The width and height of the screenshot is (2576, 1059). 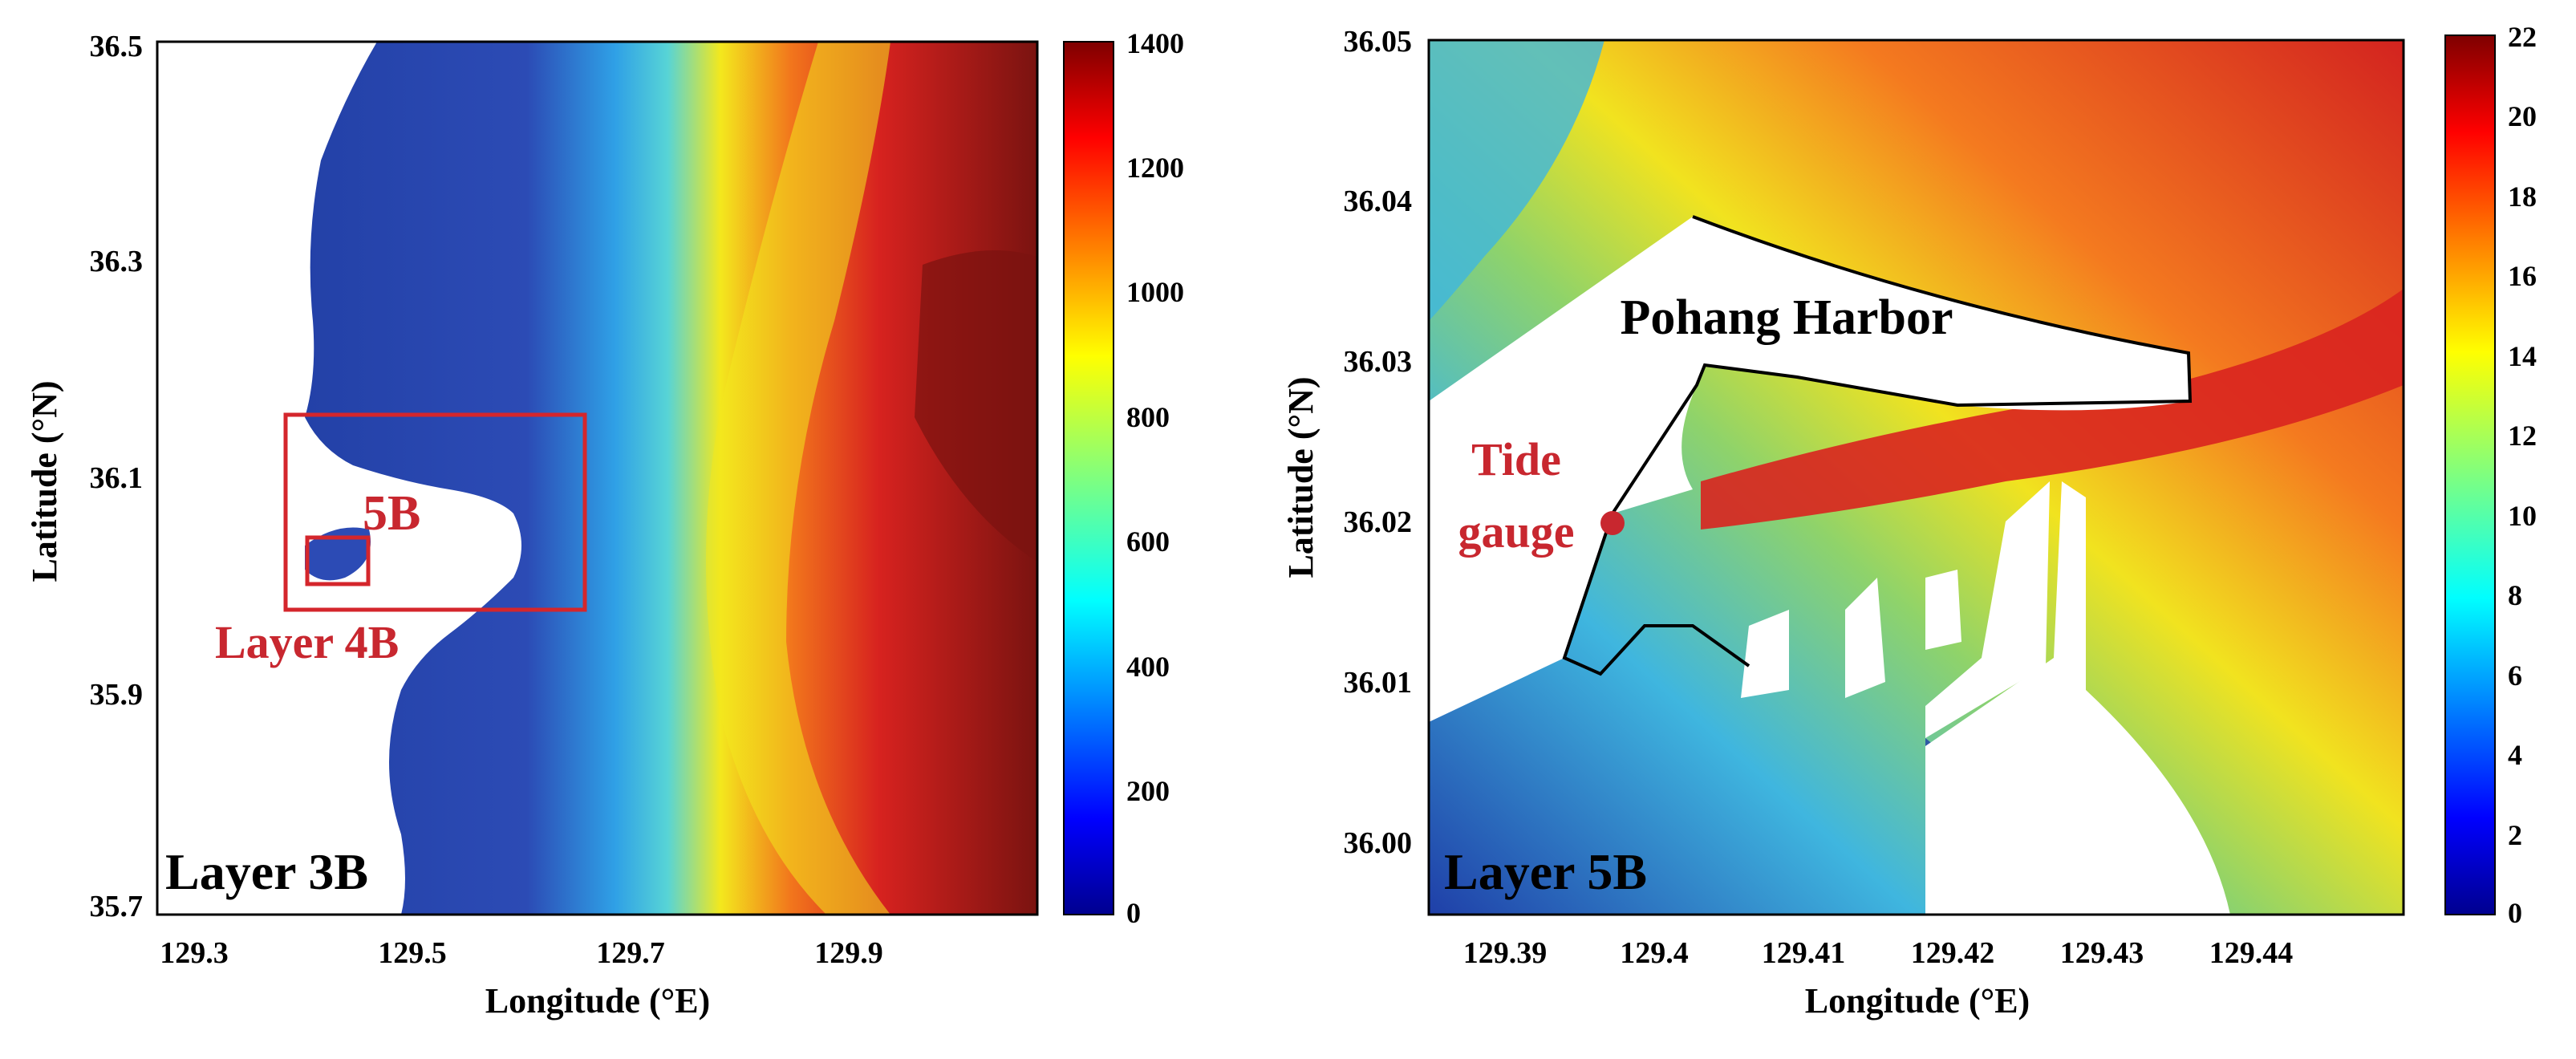 I want to click on cbar-tick: 18, so click(x=2522, y=197).